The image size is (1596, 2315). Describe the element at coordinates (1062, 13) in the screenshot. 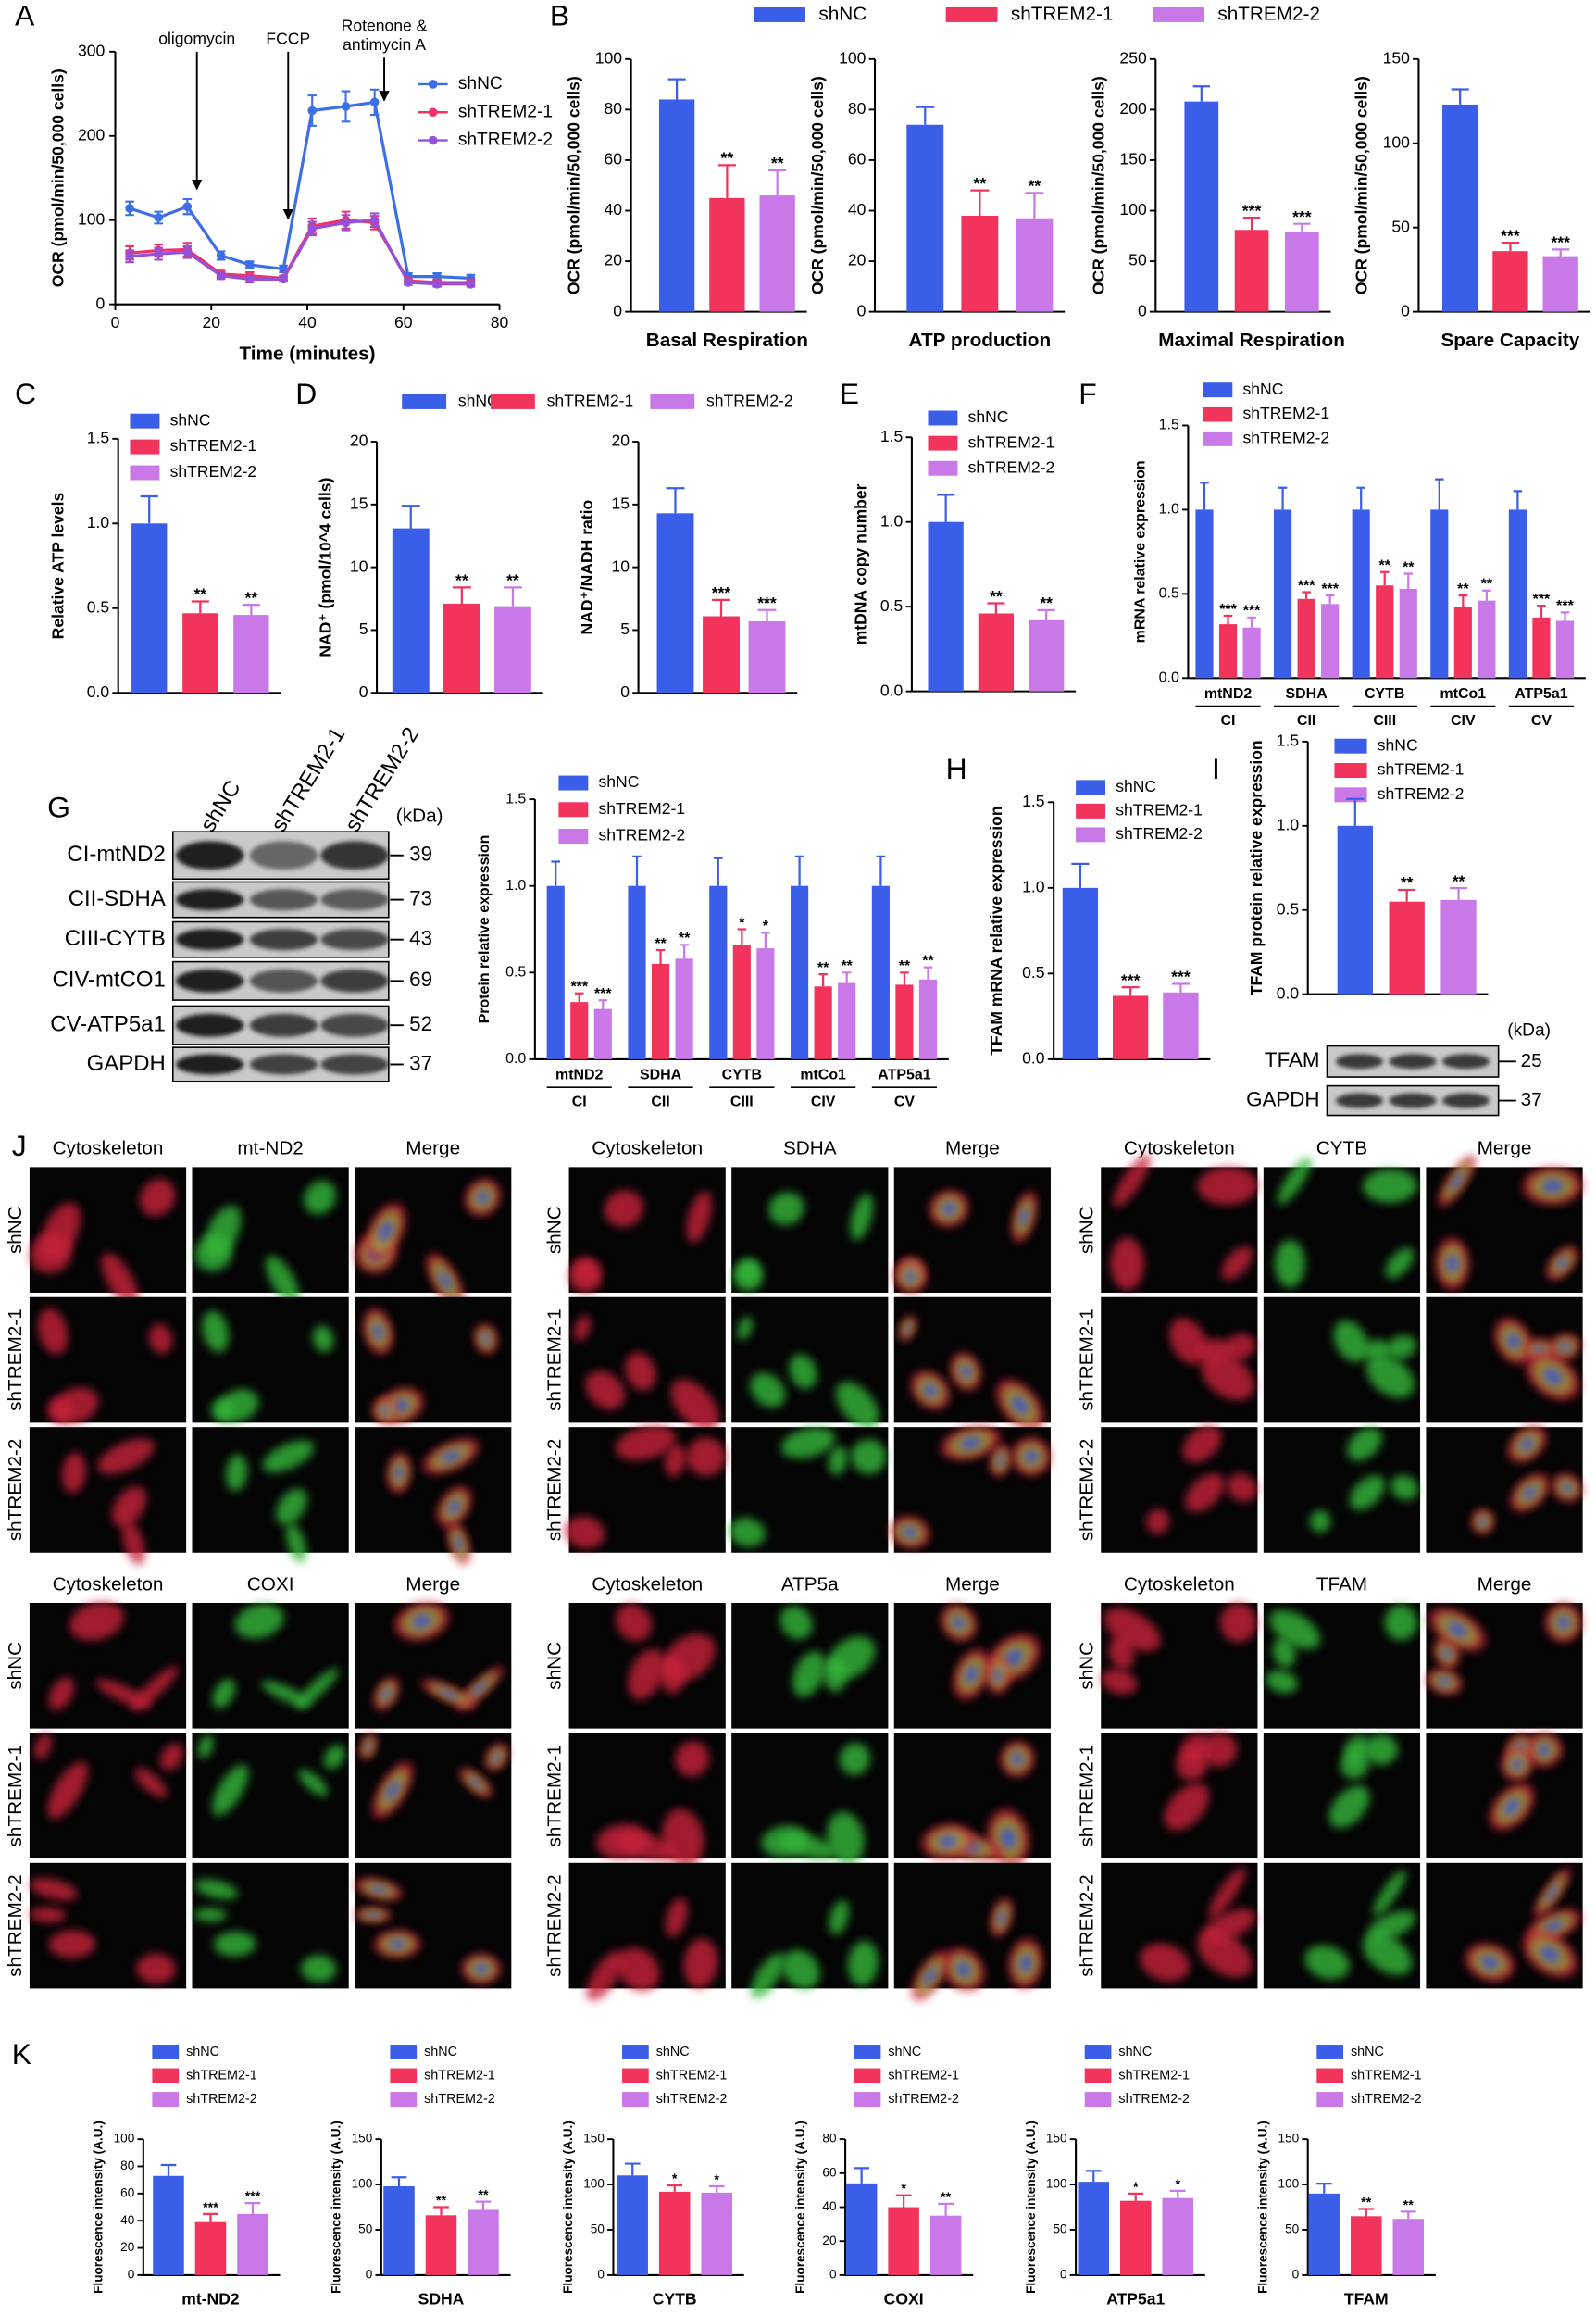

I see `legend-label: shTREM2-1` at that location.